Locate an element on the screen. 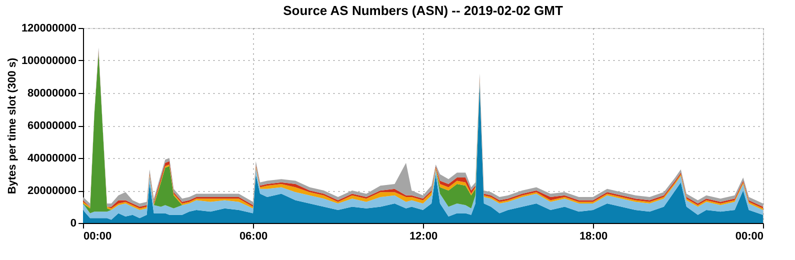 The image size is (795, 260). y-tick-label: 40000000 is located at coordinates (52, 158).